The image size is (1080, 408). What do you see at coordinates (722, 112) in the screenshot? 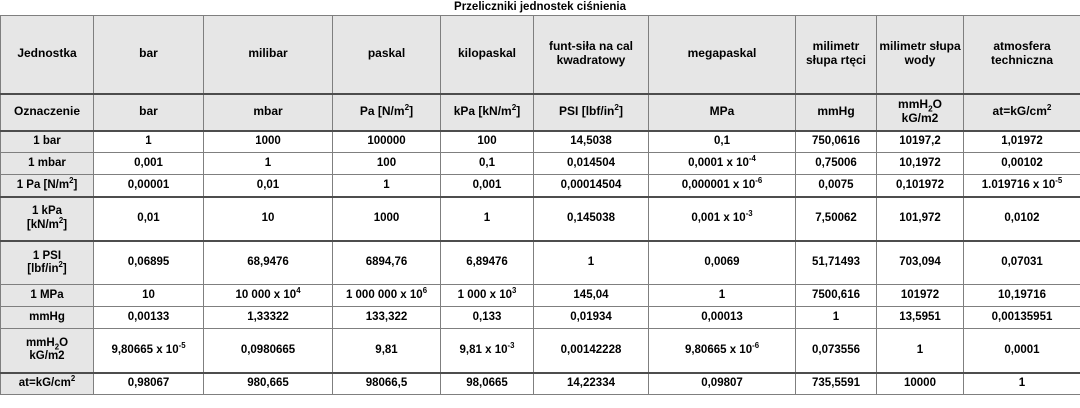
I see `header-symbol-mpa: MPa` at bounding box center [722, 112].